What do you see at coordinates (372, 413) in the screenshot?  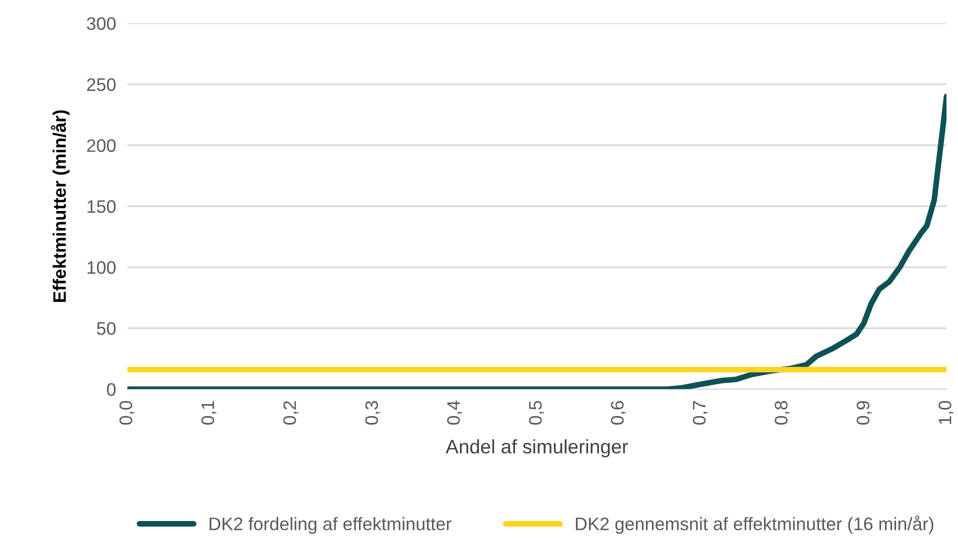 I see `x-tick-label: 0,3` at bounding box center [372, 413].